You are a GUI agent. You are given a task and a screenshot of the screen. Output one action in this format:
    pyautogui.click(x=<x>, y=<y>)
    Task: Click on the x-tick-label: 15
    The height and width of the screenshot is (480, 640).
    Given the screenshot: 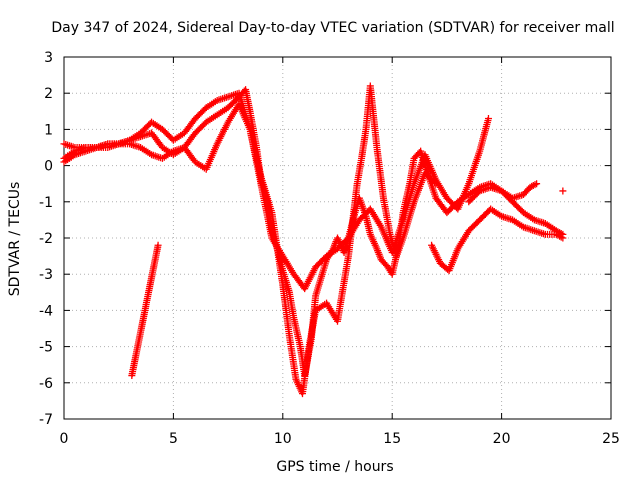 What is the action you would take?
    pyautogui.click(x=392, y=439)
    